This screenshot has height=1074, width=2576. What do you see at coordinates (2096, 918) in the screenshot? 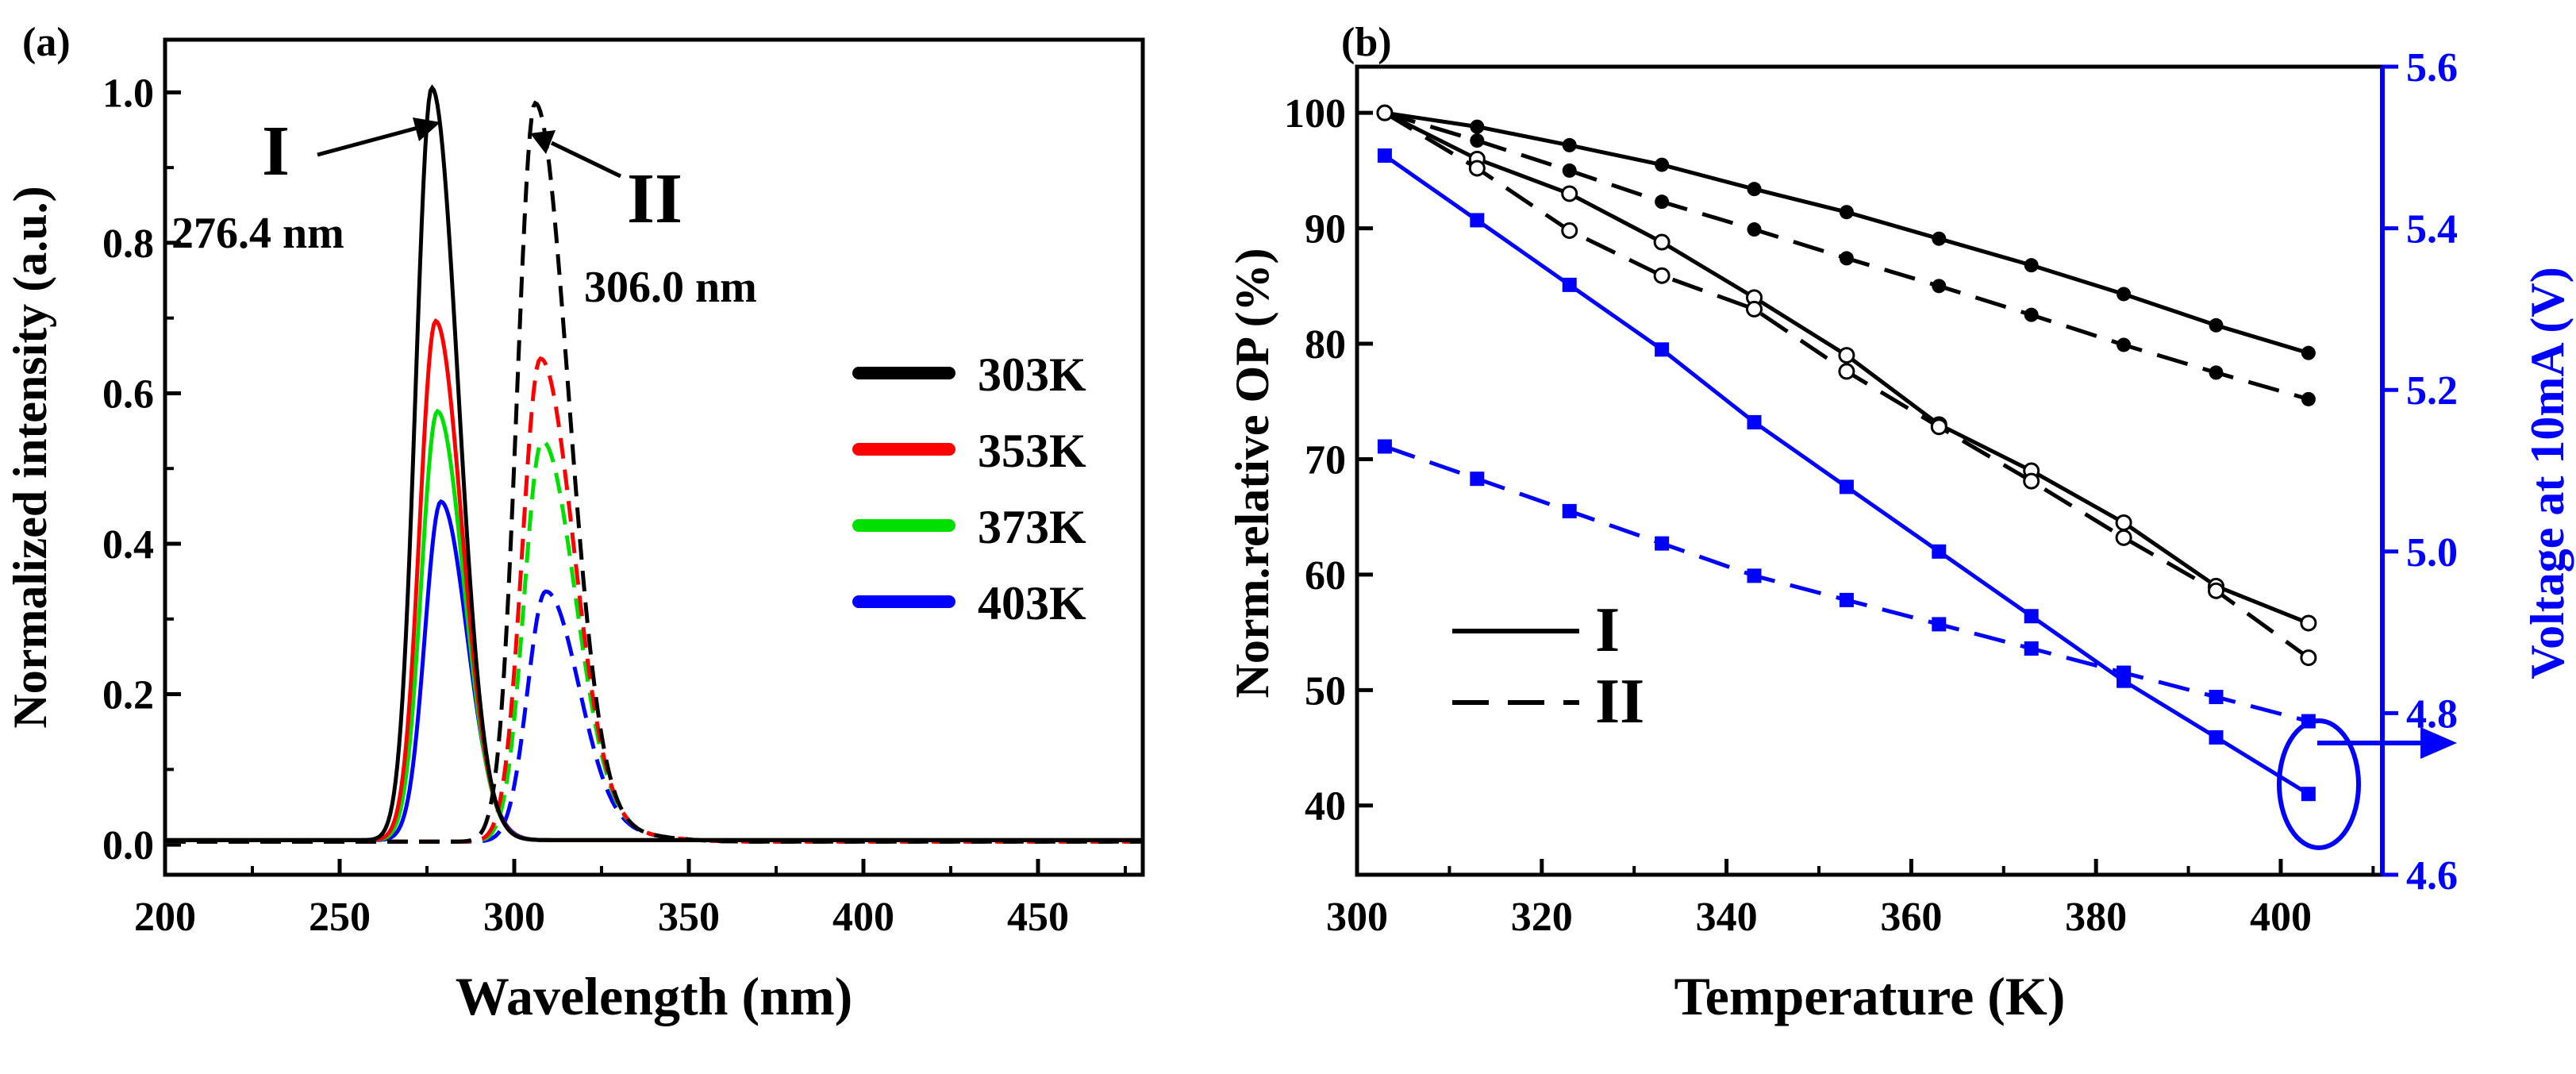
I see `b-xtick-label: 380` at bounding box center [2096, 918].